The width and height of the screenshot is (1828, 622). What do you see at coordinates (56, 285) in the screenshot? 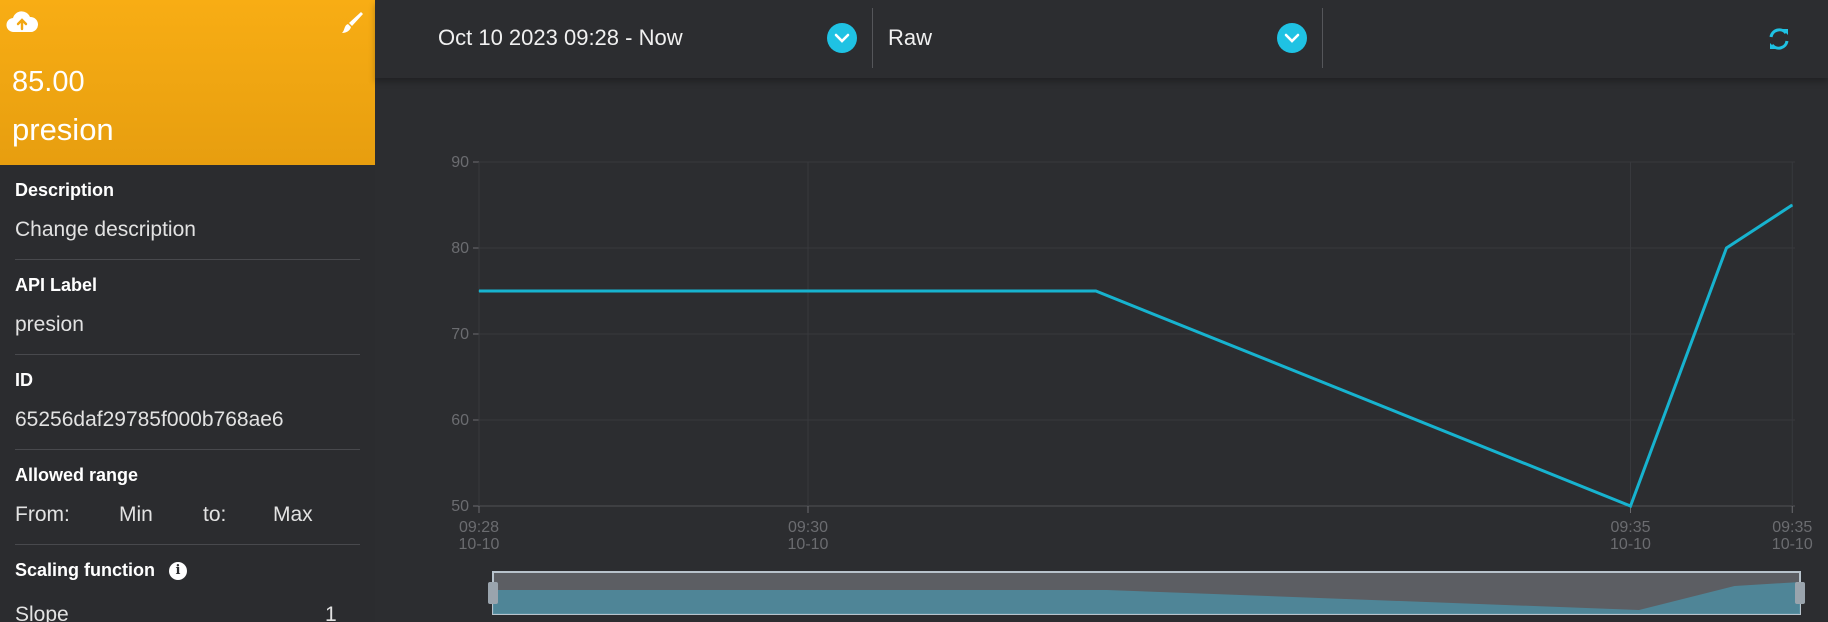
I see `api-label-label: API Label` at bounding box center [56, 285].